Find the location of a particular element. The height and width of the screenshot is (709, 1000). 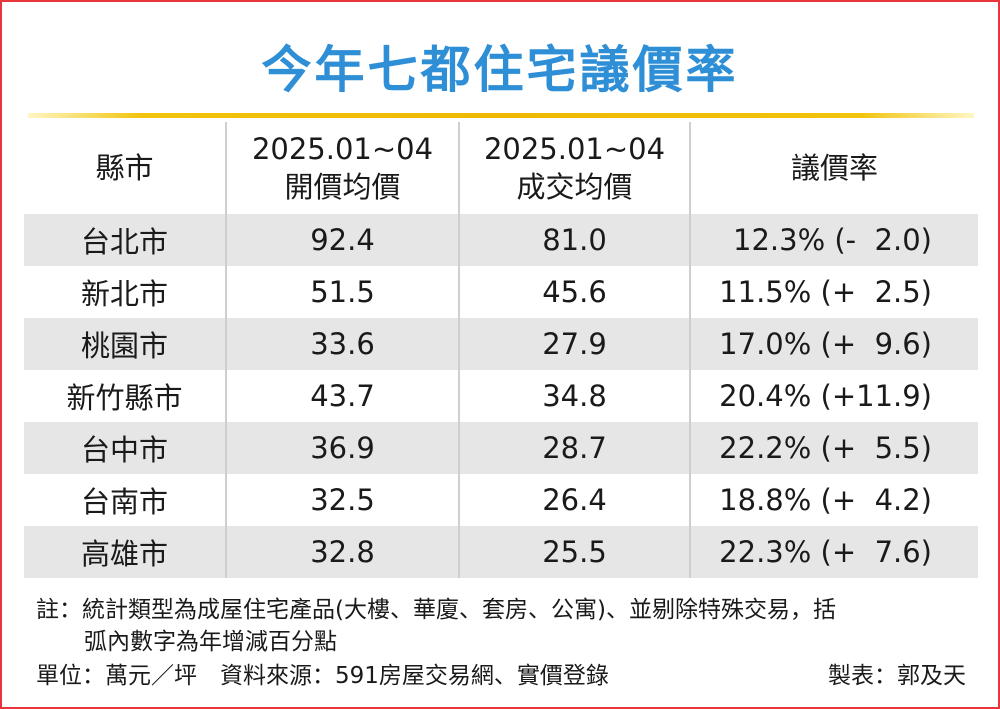

chart-title: 今年七都住宅議價率 is located at coordinates (500, 70).